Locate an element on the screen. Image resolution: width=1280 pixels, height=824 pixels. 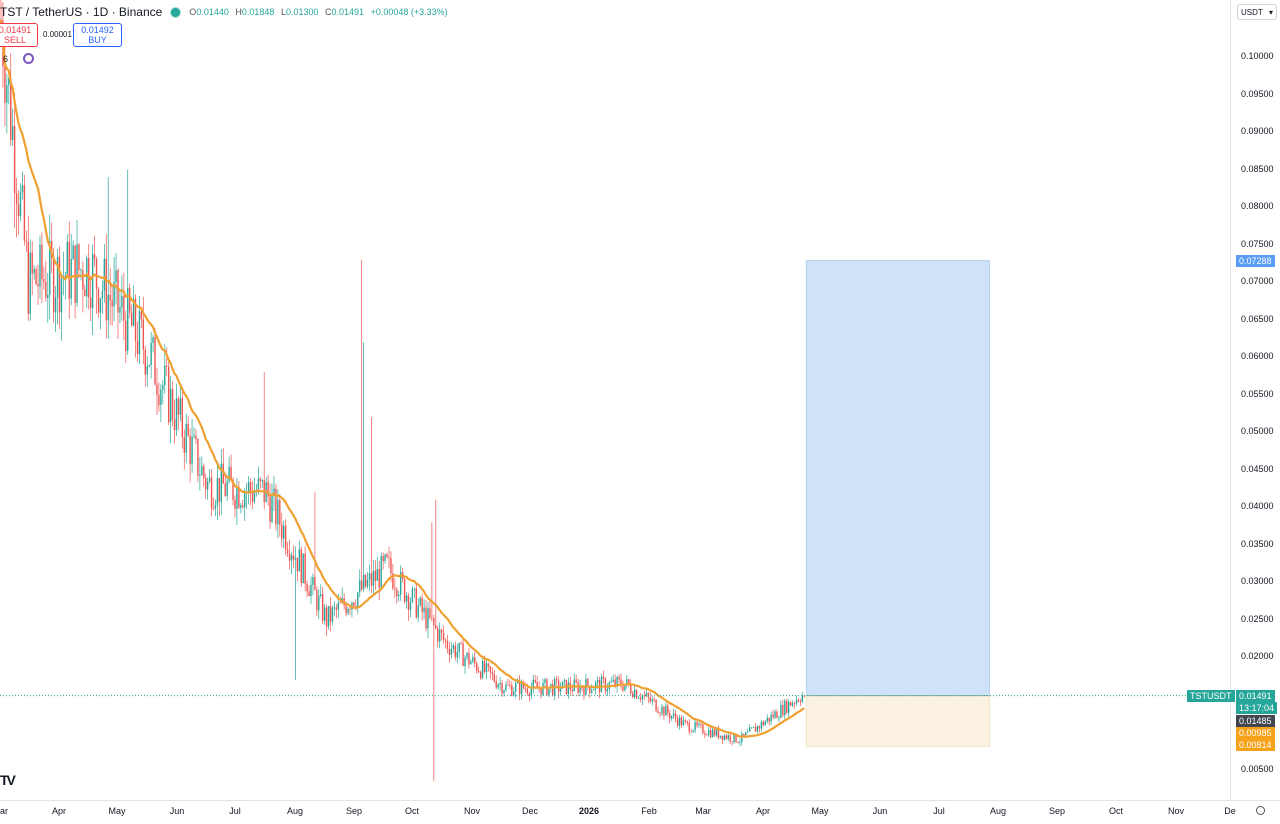
indicator-count: 6 is located at coordinates (6, 59).